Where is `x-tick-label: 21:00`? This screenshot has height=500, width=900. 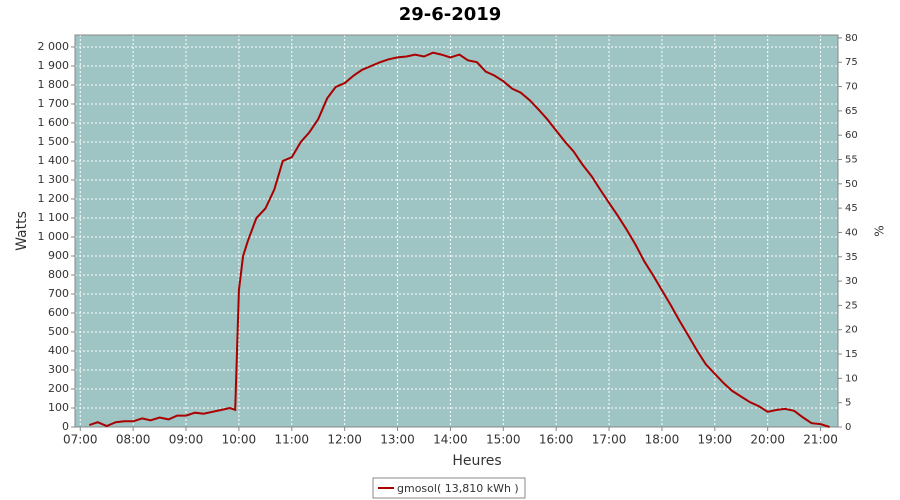
x-tick-label: 21:00 is located at coordinates (820, 440).